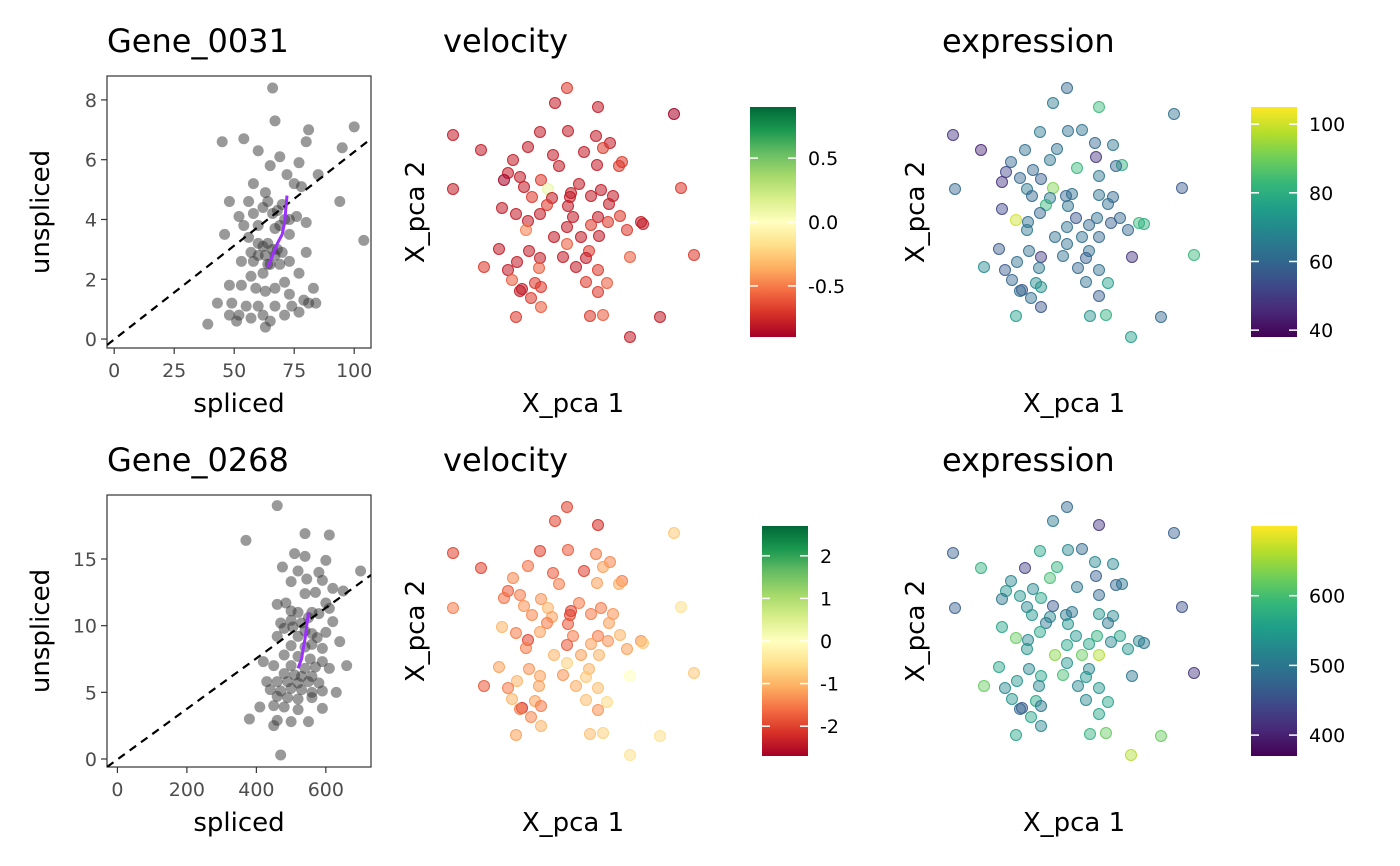 The image size is (1400, 866). Describe the element at coordinates (829, 727) in the screenshot. I see `colorbar-tick-label: -2` at that location.